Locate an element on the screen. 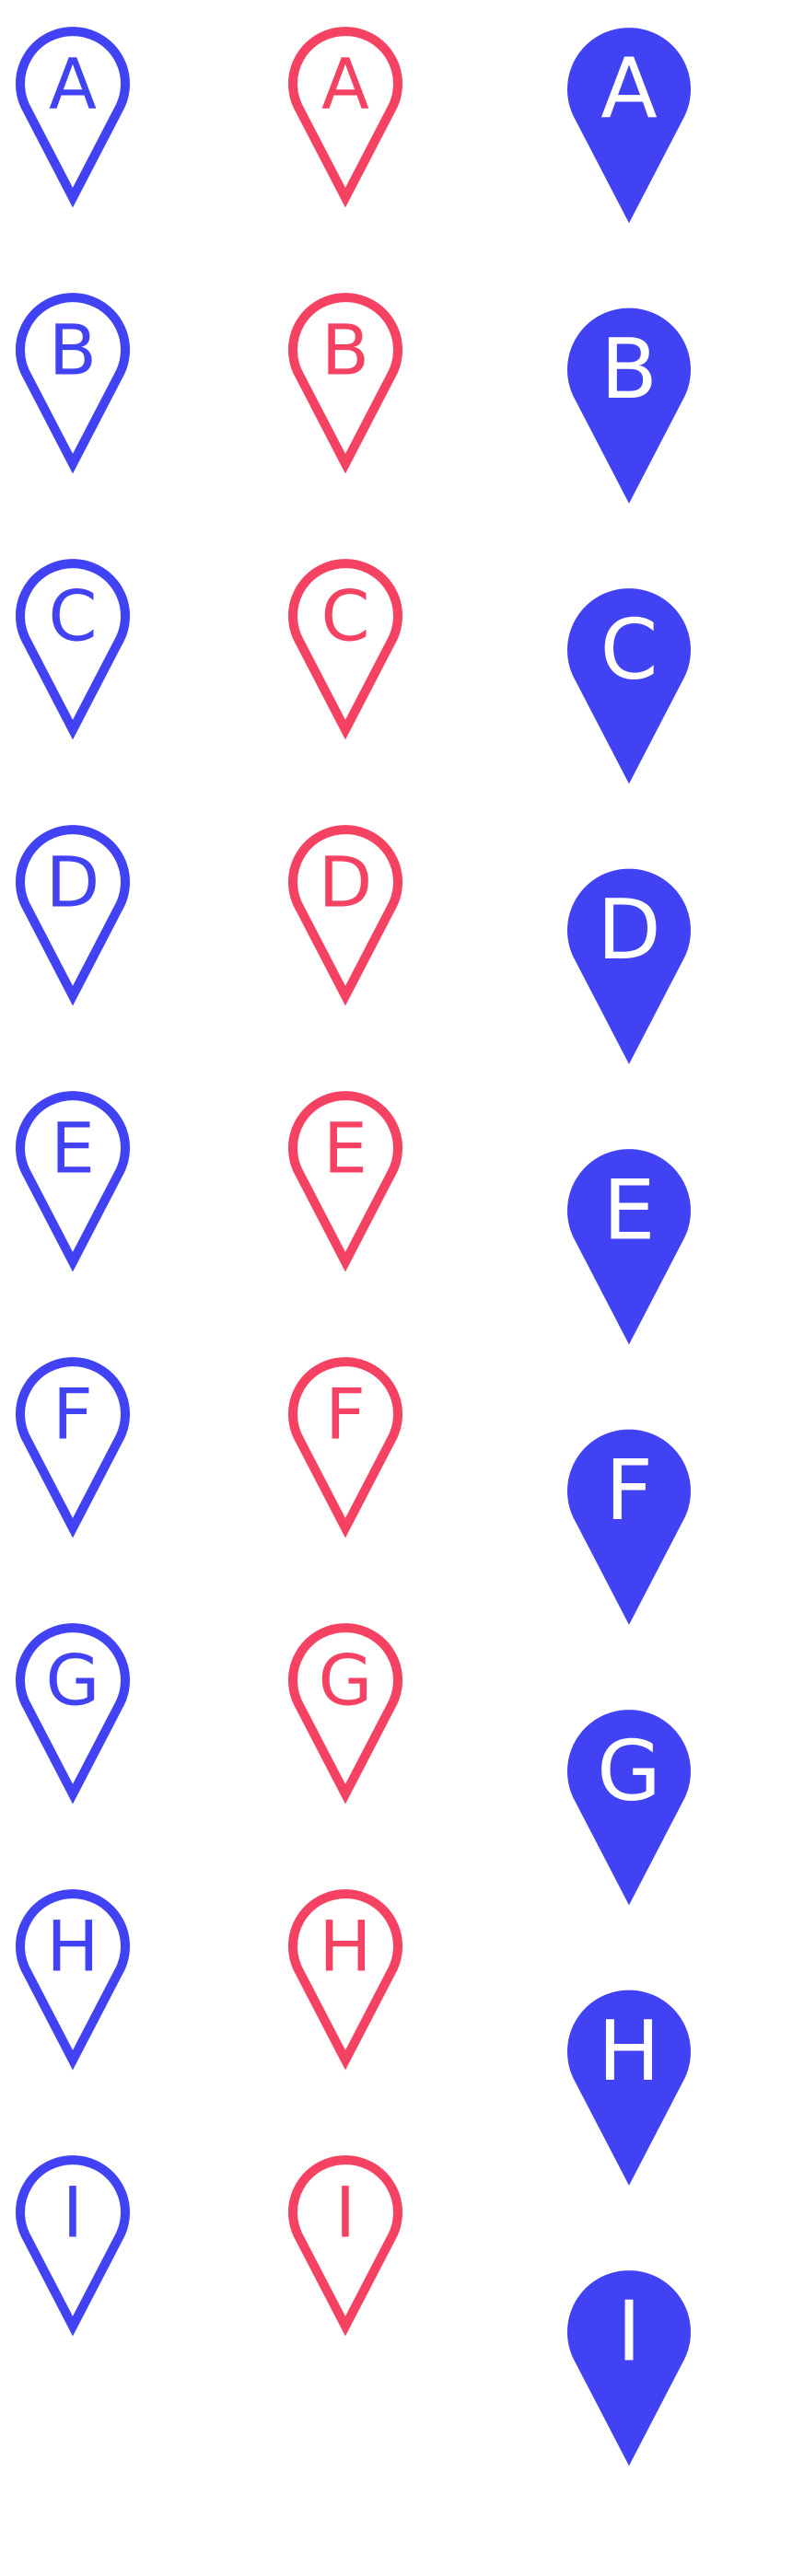 This screenshot has width=804, height=2576. outline-red-pin-c: C is located at coordinates (345, 646).